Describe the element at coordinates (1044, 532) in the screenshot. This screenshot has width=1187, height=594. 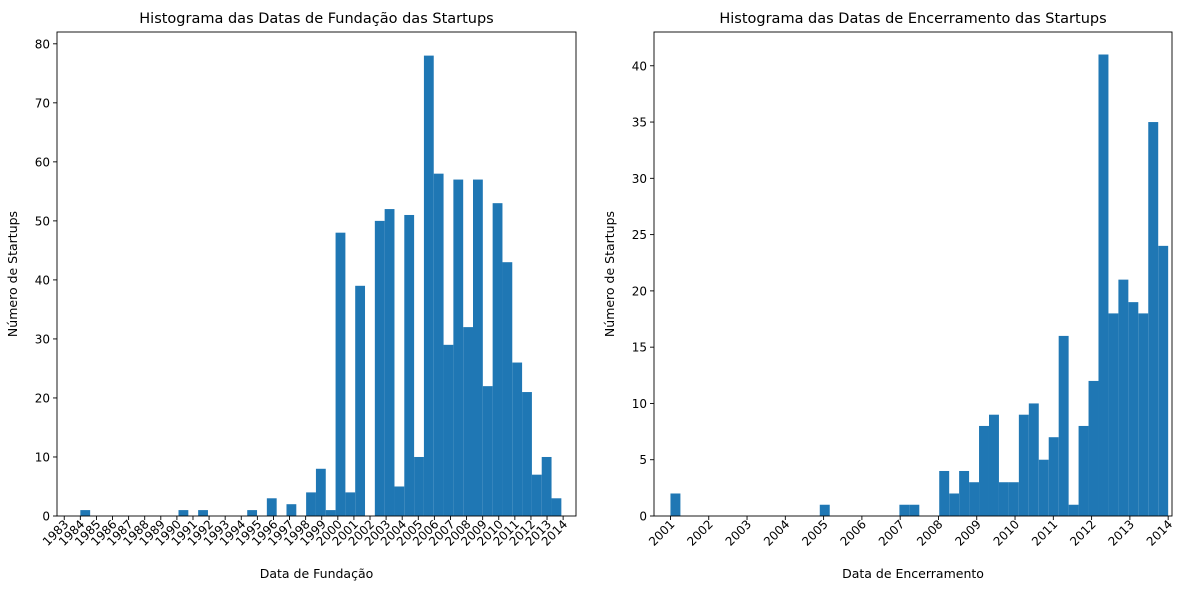
I see `x-tick-label: 2011` at that location.